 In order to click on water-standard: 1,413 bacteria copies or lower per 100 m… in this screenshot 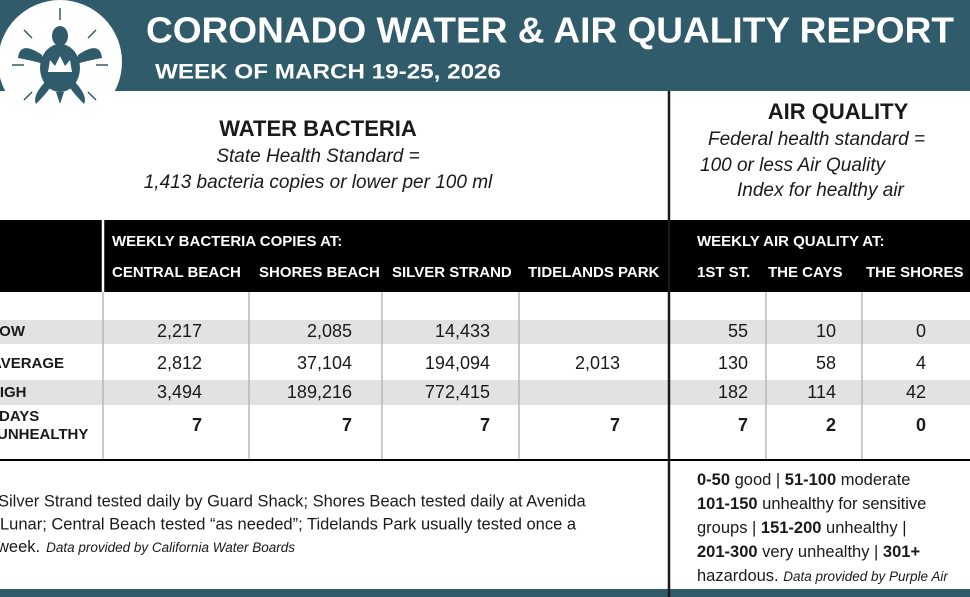, I will do `click(318, 182)`.